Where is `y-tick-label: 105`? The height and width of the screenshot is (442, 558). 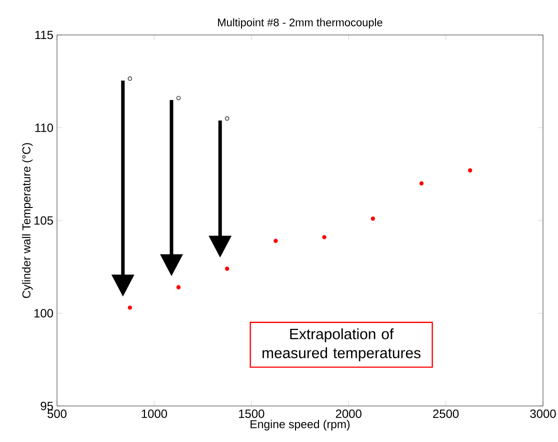
y-tick-label: 105 is located at coordinates (43, 220).